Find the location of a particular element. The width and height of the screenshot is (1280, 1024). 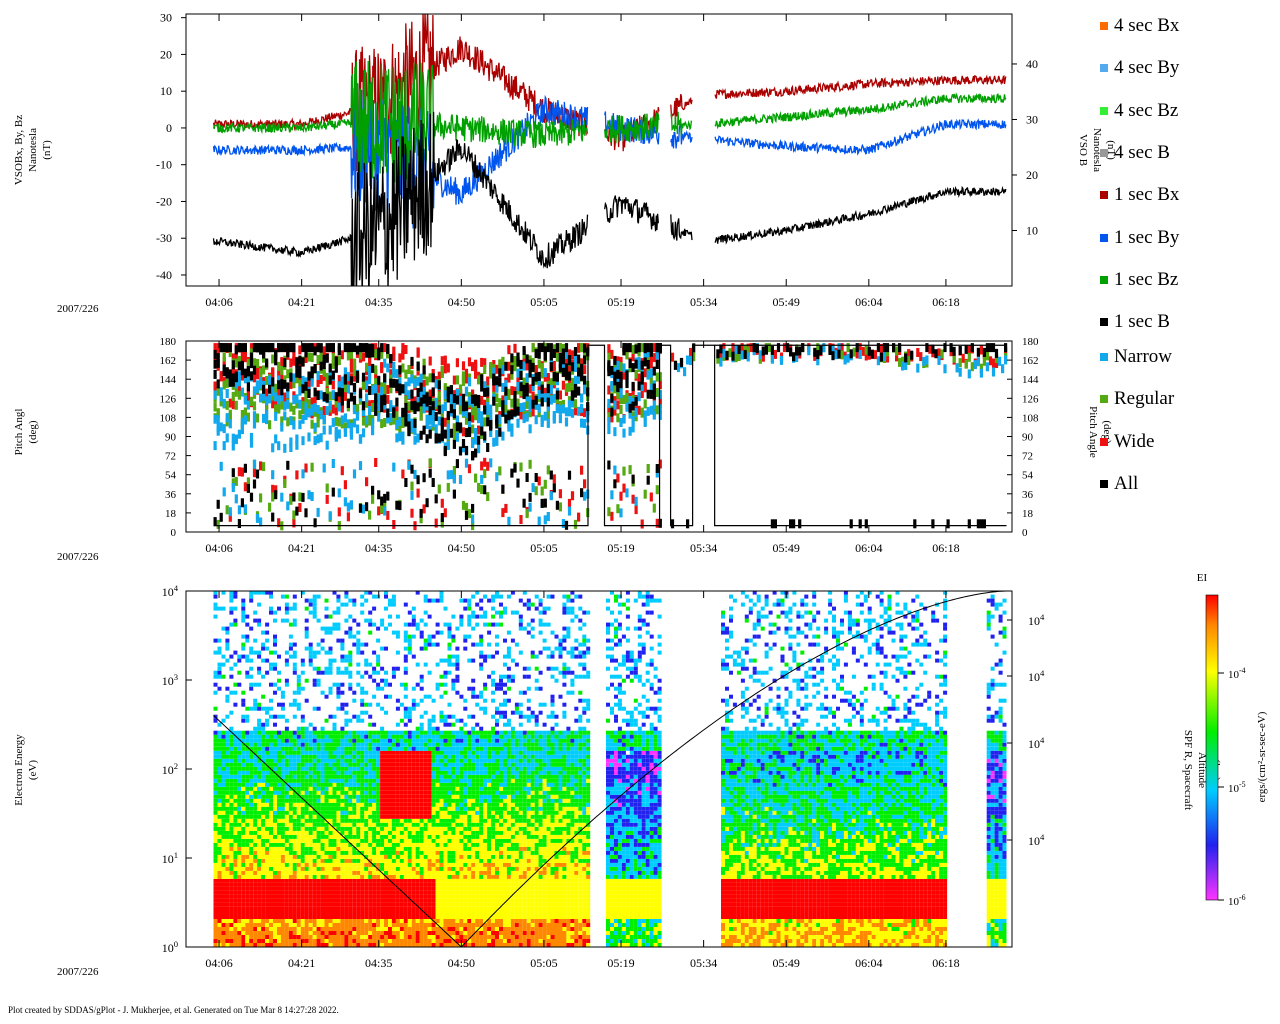

y2-tick-label: 126 is located at coordinates (1030, 399).